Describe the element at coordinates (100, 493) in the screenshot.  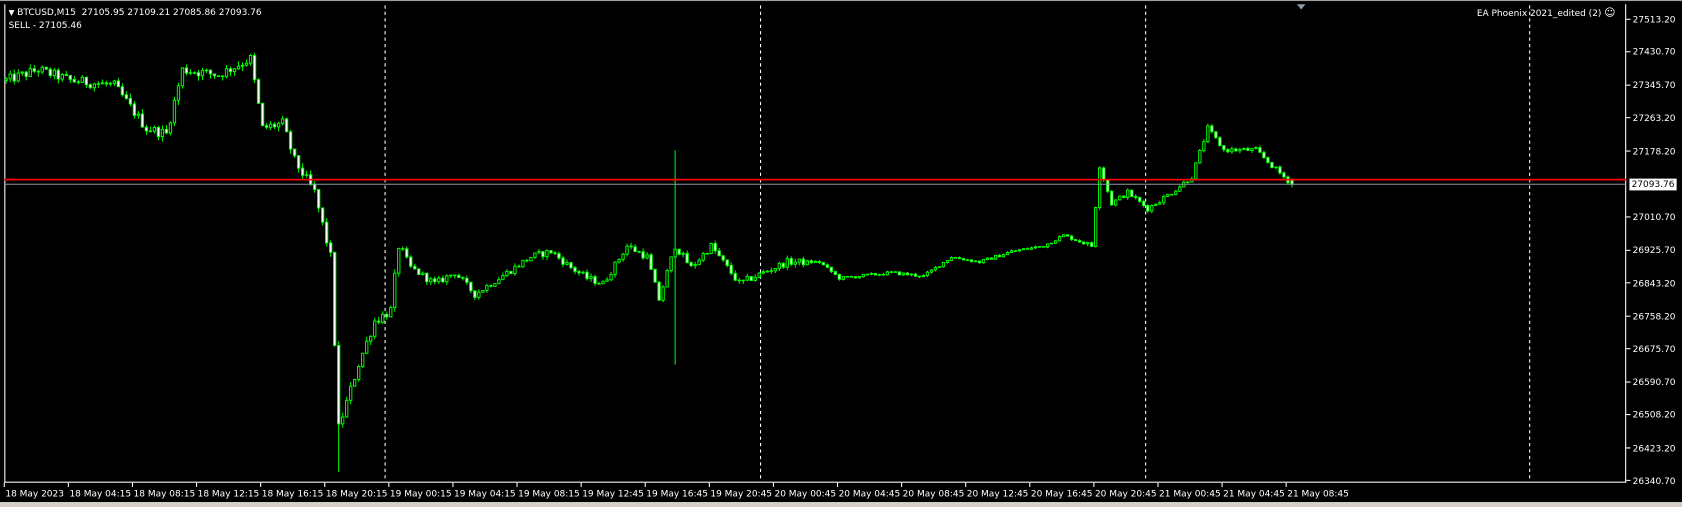
I see `time-label: 18 May 04:15` at that location.